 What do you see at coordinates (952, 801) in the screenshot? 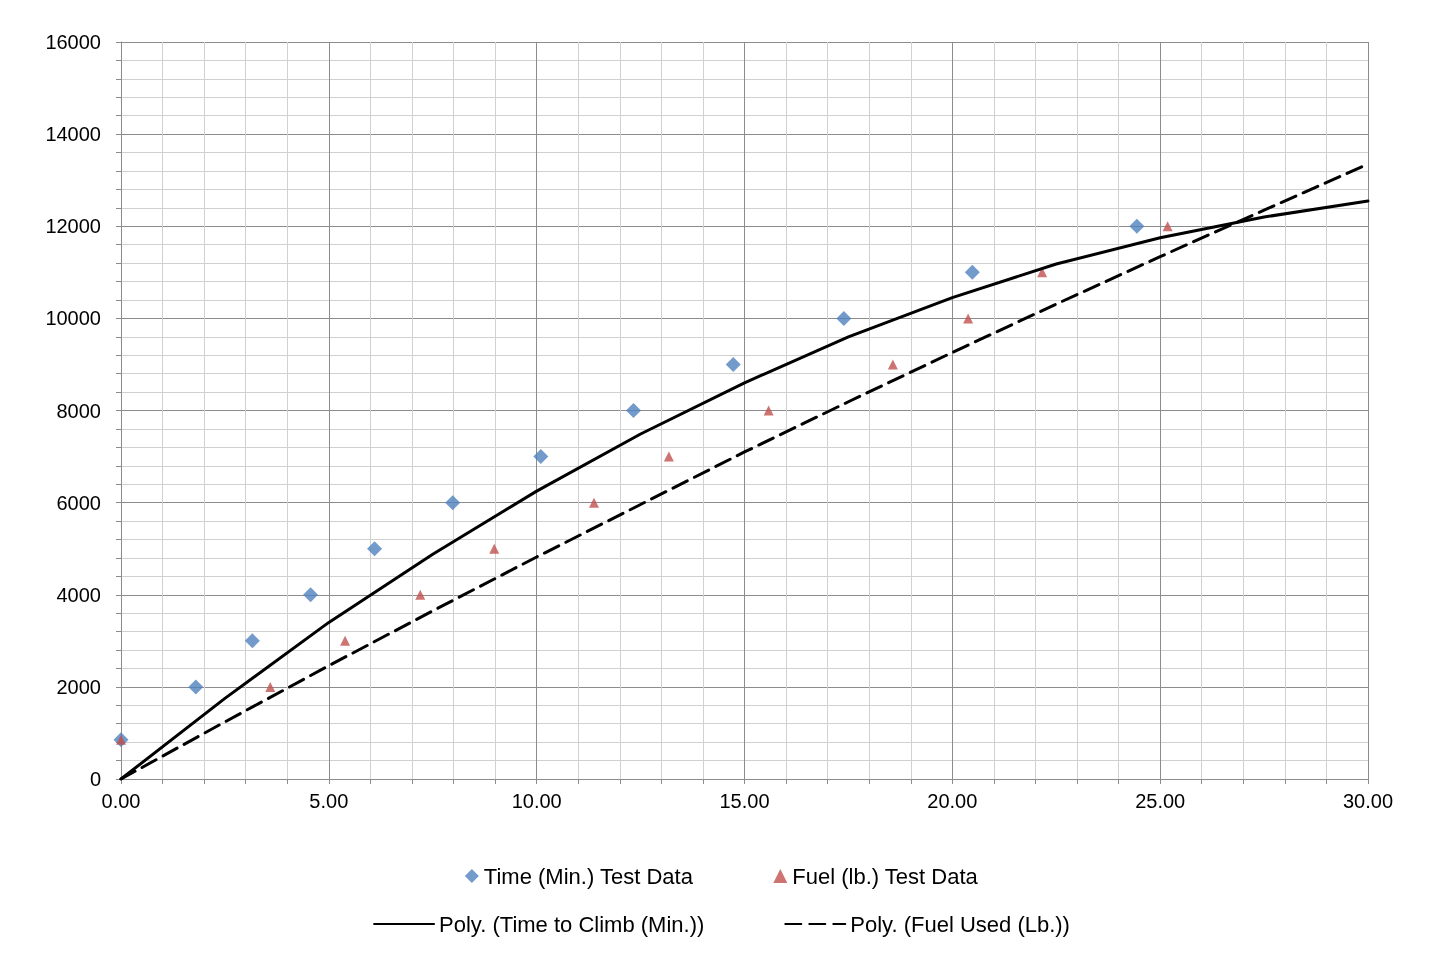
I see `x-tick-label: 20.00` at bounding box center [952, 801].